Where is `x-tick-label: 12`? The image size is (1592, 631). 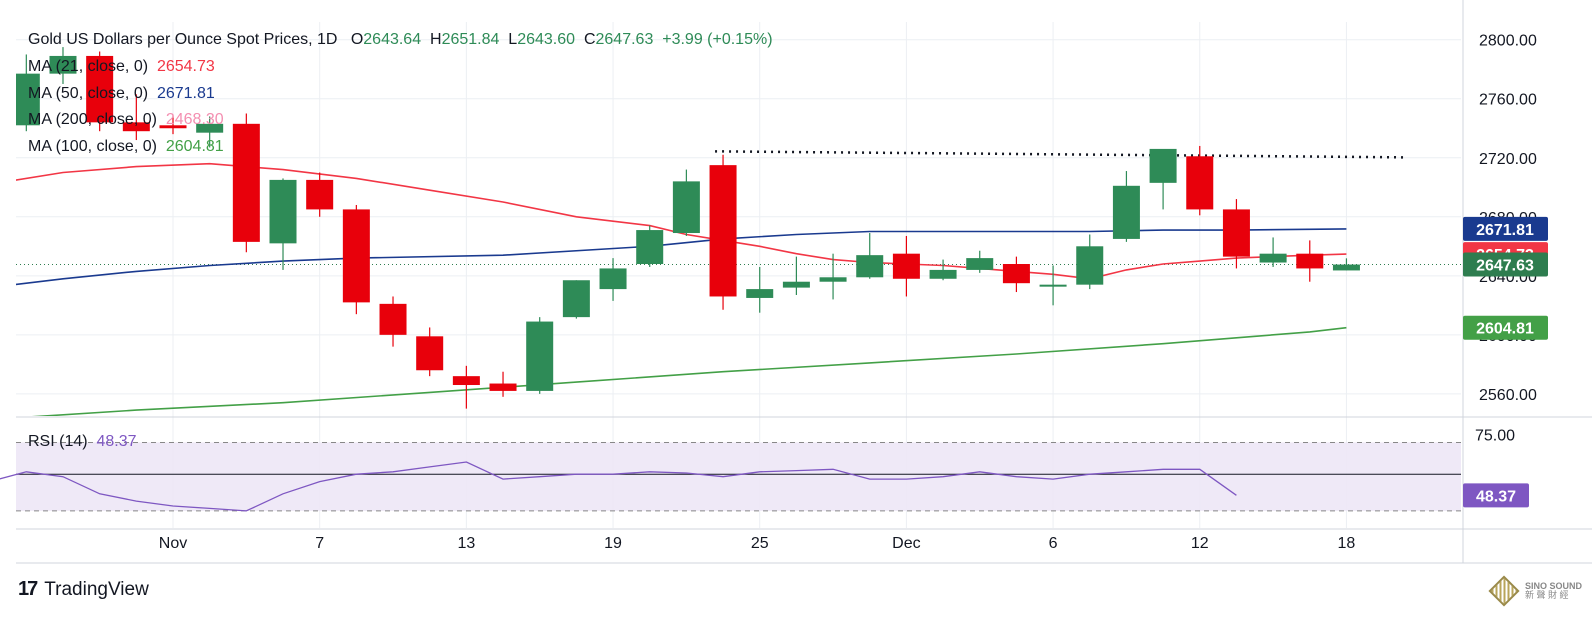
x-tick-label: 12 is located at coordinates (1200, 543).